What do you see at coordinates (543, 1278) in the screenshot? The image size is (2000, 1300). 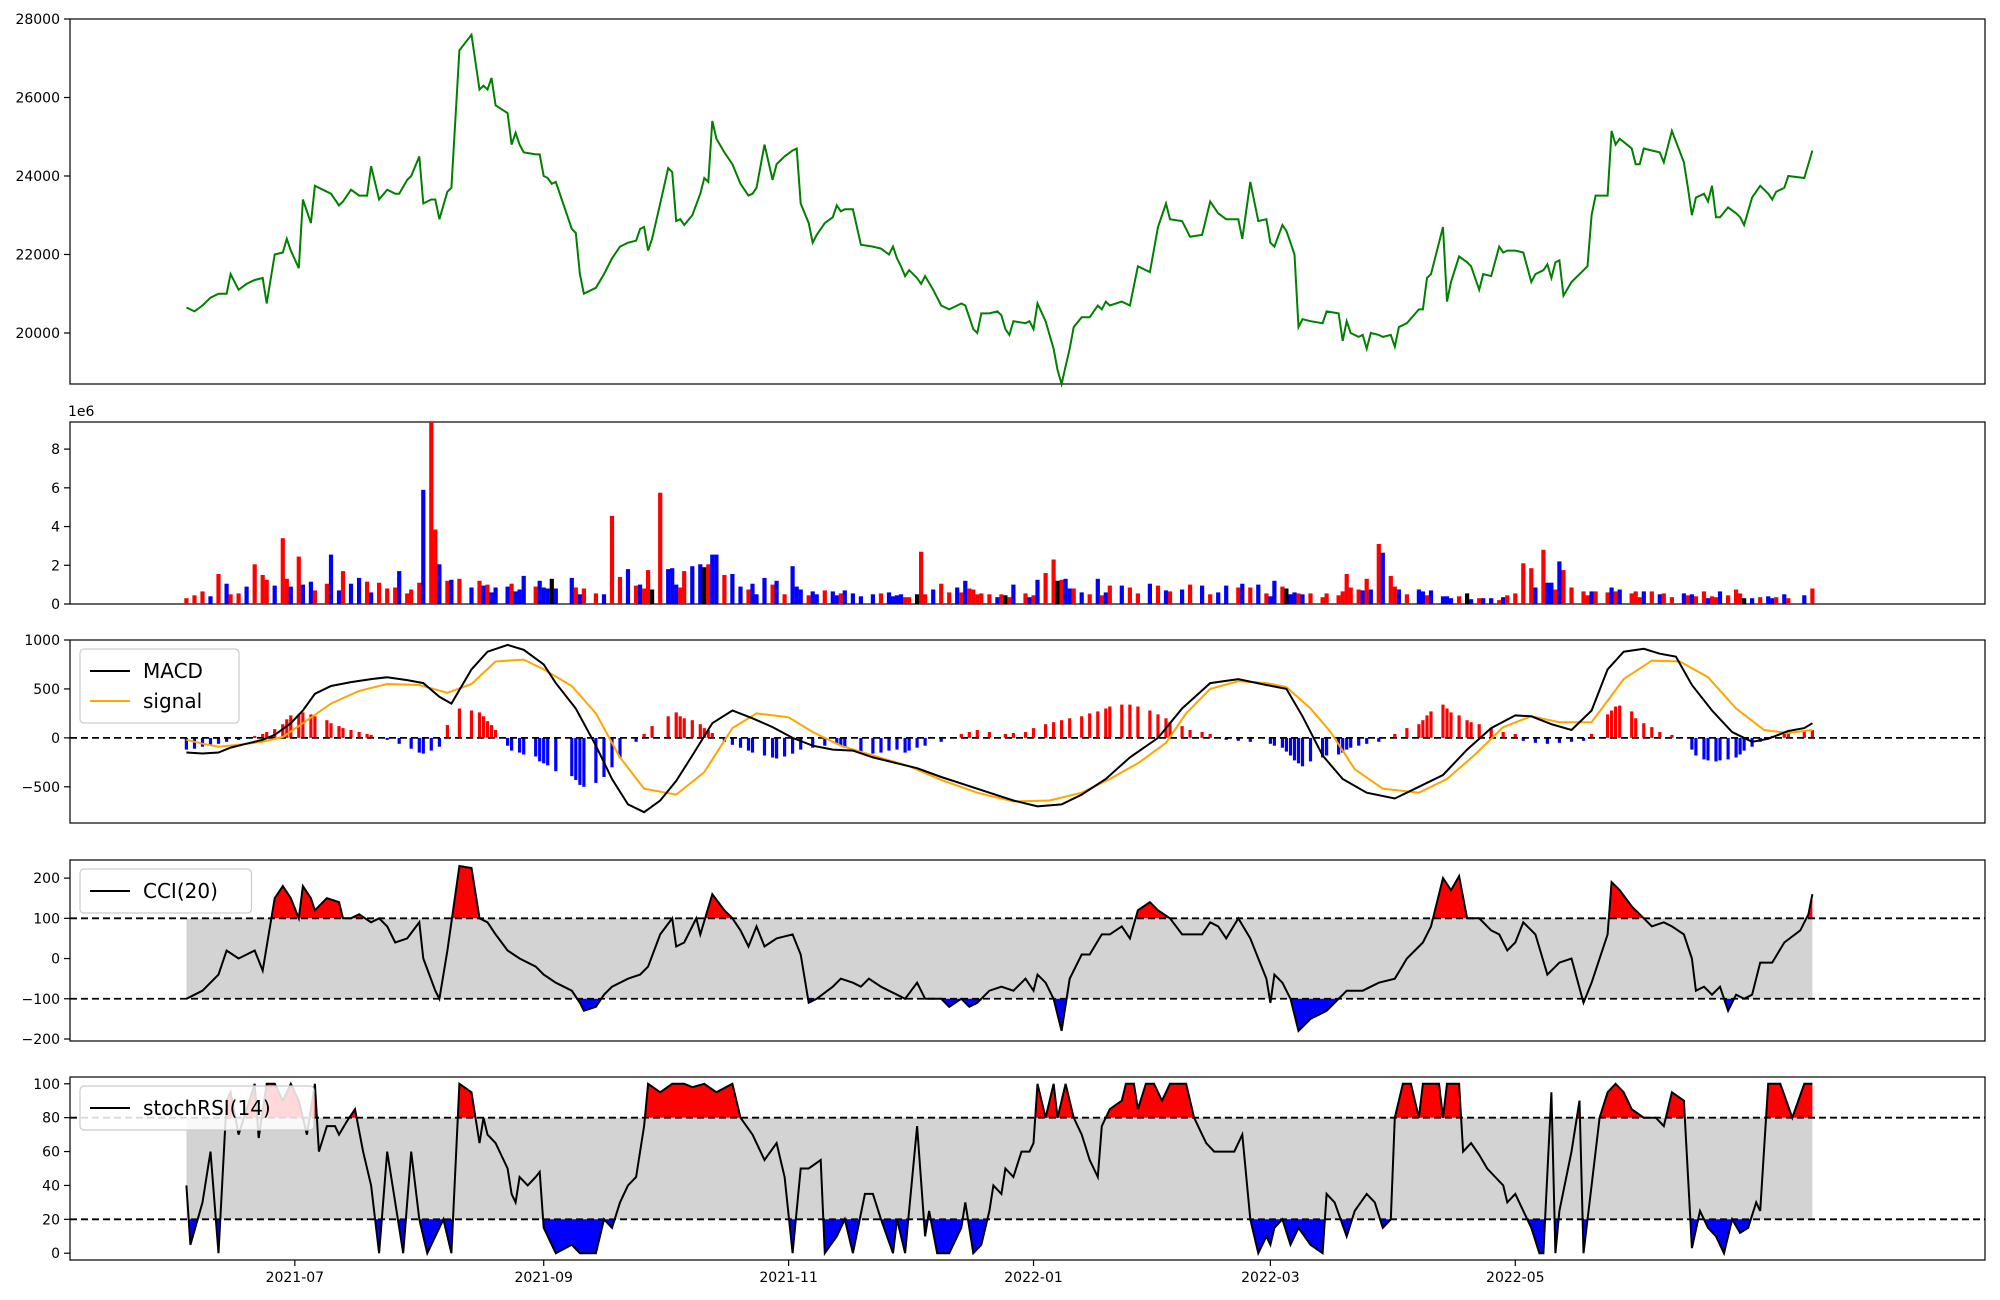 I see `x-tick-label: 2021-09` at bounding box center [543, 1278].